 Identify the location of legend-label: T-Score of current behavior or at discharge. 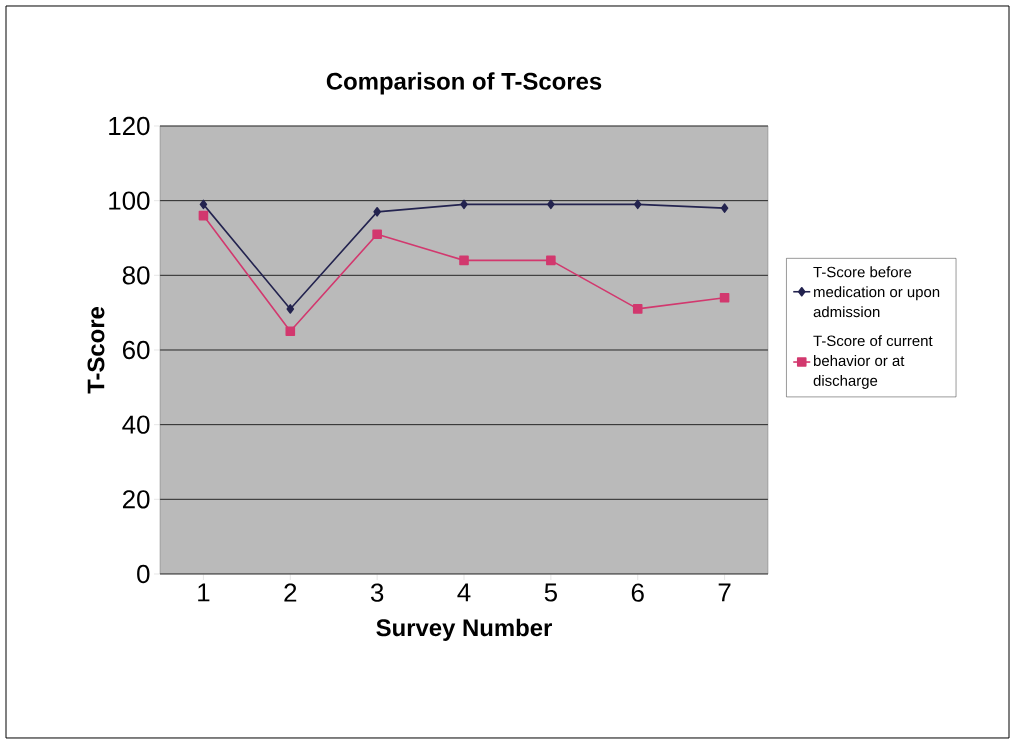
(873, 362).